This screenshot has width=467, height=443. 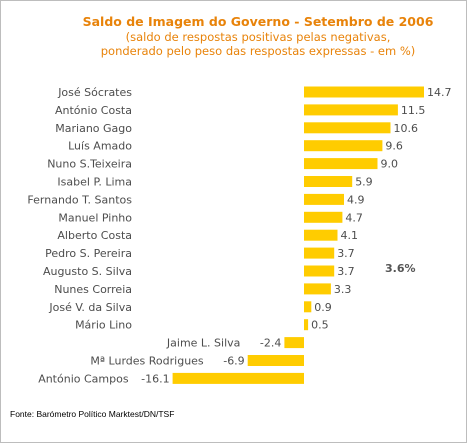 What do you see at coordinates (94, 92) in the screenshot?
I see `category-label-jose-socrates: José Sócrates` at bounding box center [94, 92].